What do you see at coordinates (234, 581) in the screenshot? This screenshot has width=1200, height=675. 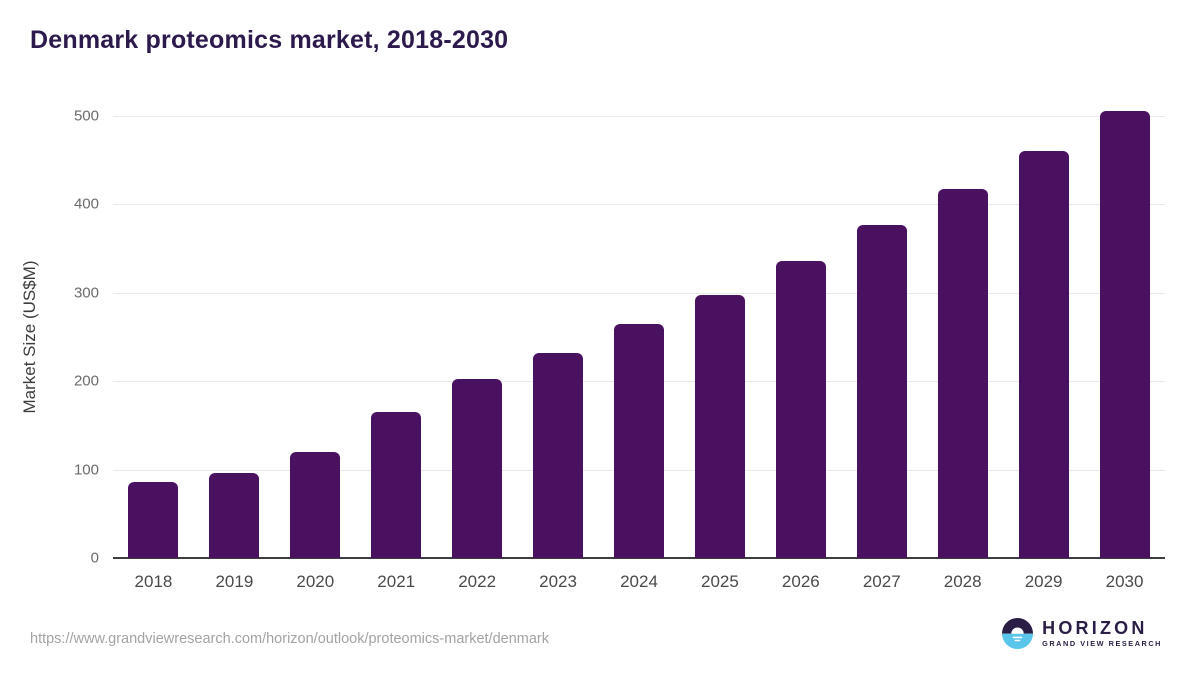 I see `x-tick-label-2019: 2019` at bounding box center [234, 581].